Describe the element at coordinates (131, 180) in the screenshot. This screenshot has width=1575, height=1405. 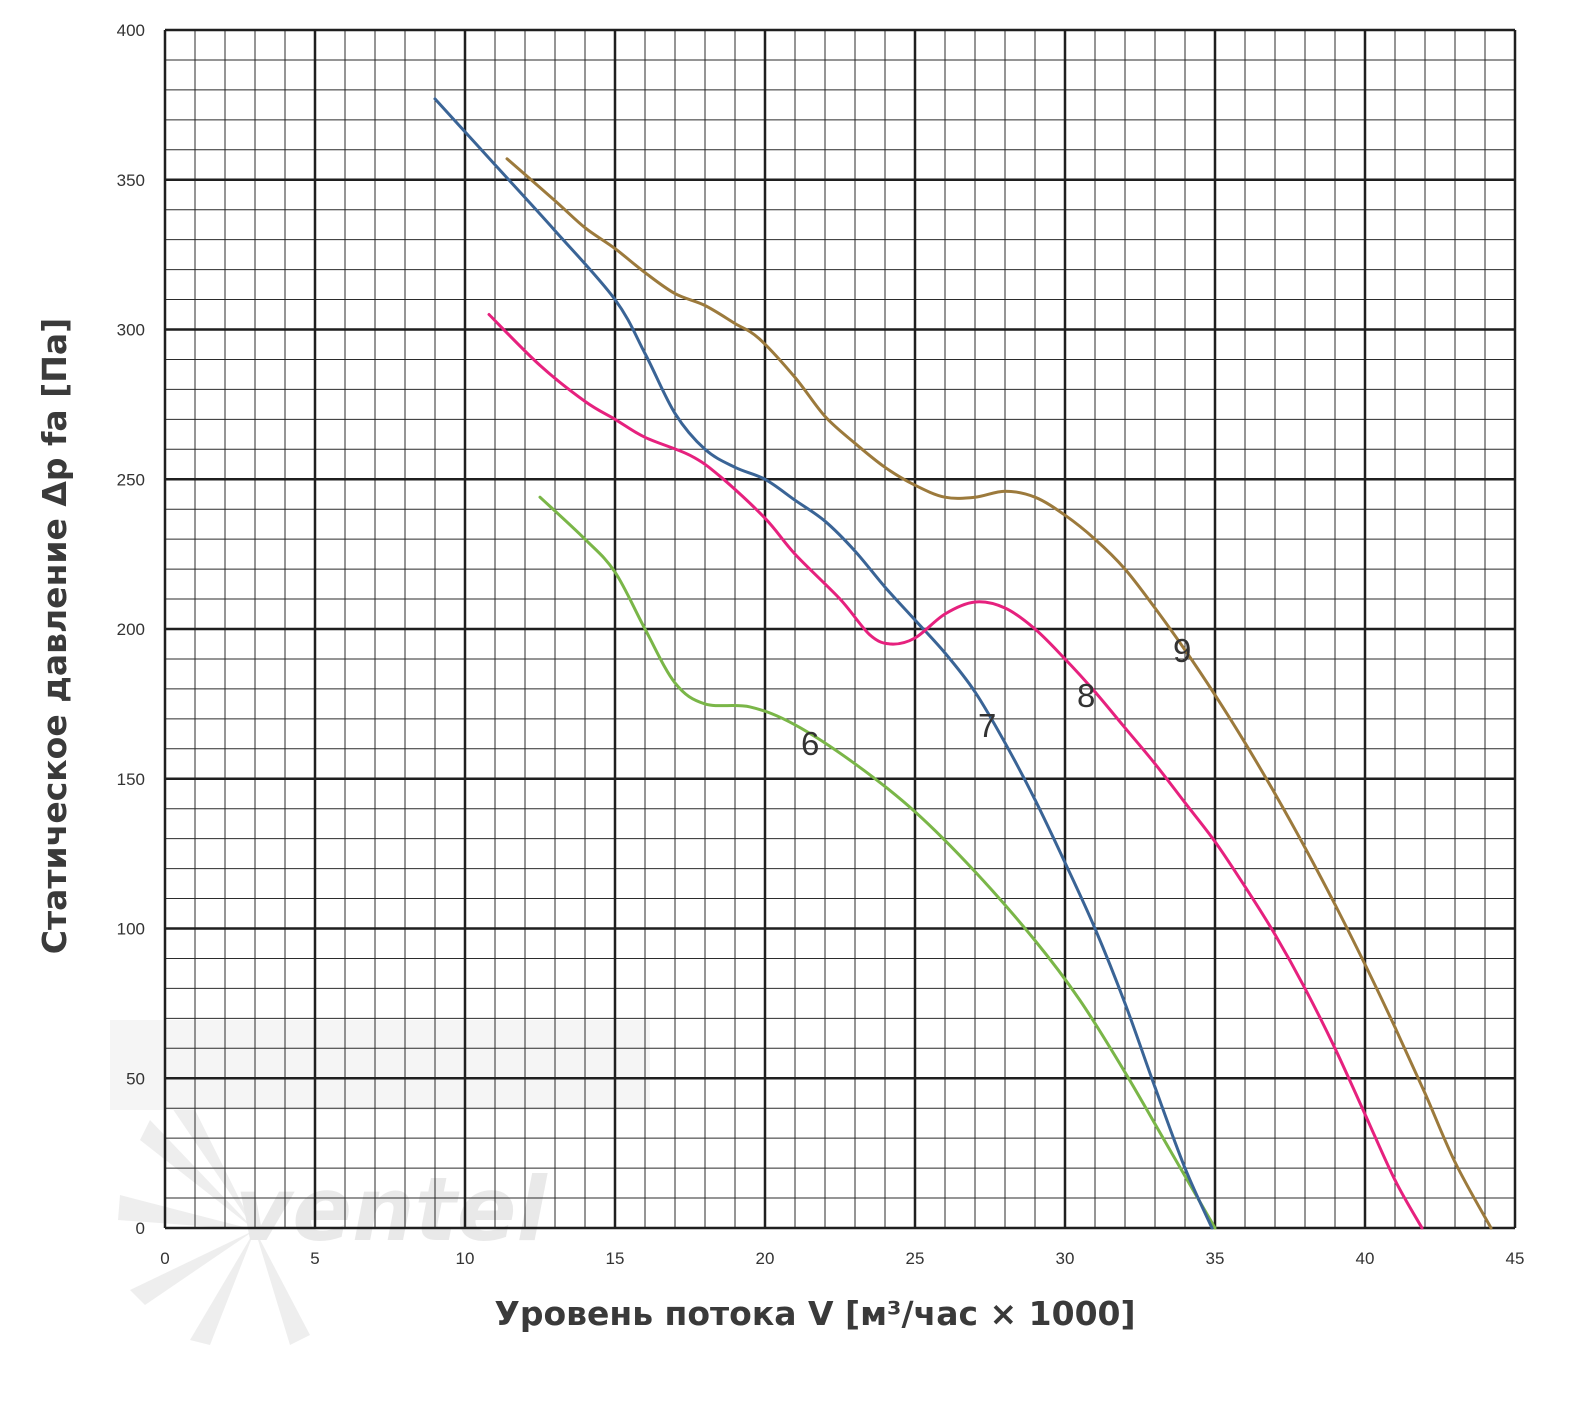
I see `y-tick-label: 350` at that location.